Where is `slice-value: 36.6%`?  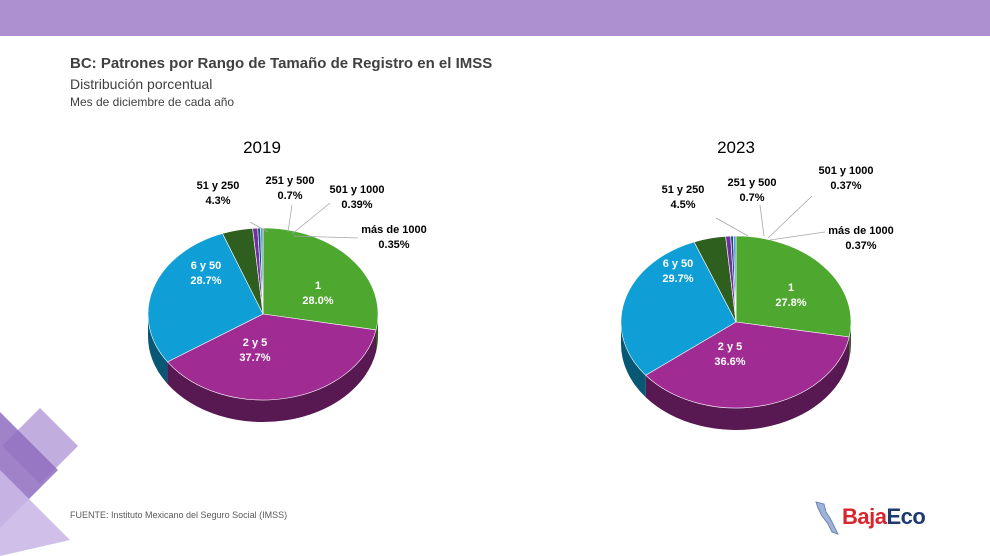
slice-value: 36.6% is located at coordinates (729, 362).